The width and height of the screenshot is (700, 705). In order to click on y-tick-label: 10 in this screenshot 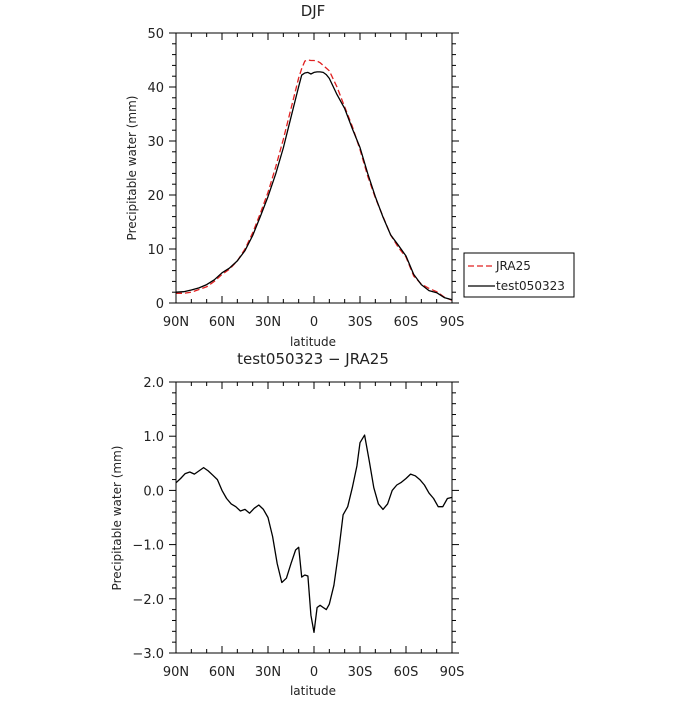, I will do `click(155, 250)`.